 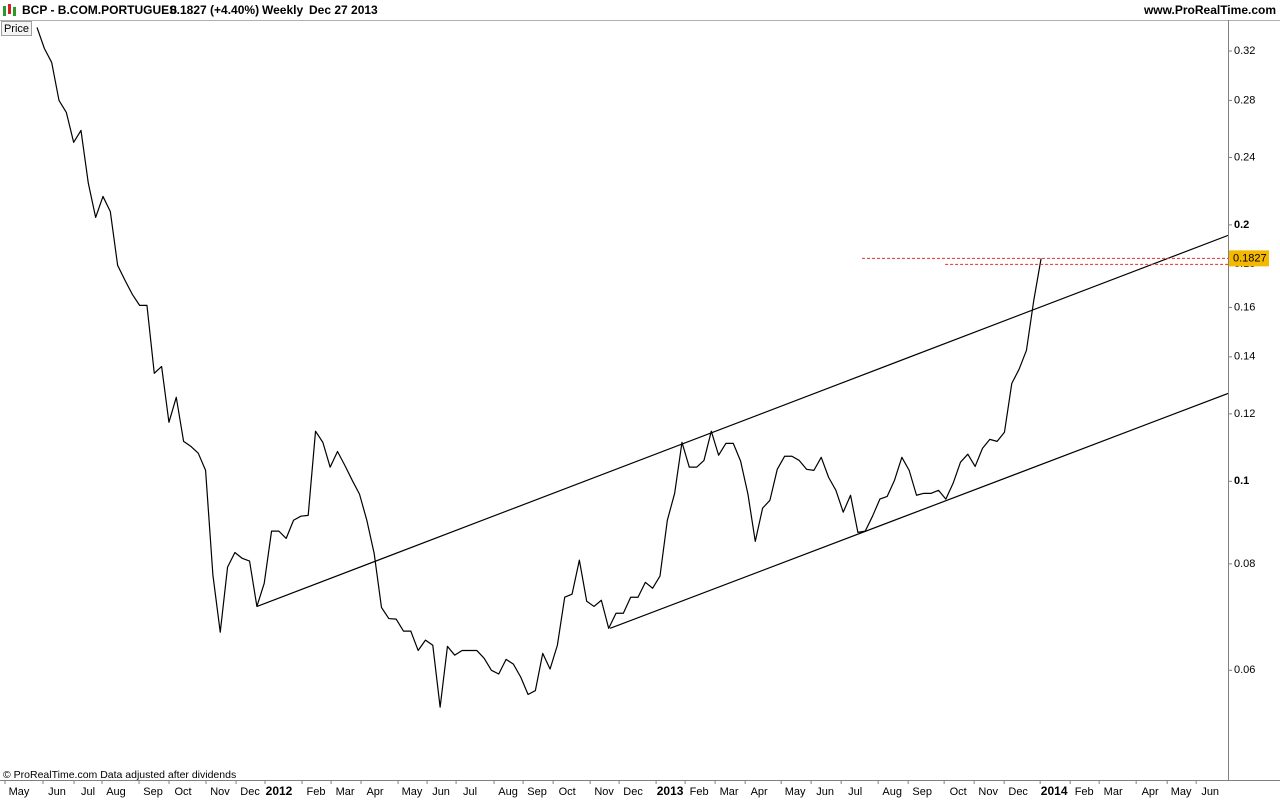 I want to click on website: www.ProRealTime.com, so click(x=1209, y=10).